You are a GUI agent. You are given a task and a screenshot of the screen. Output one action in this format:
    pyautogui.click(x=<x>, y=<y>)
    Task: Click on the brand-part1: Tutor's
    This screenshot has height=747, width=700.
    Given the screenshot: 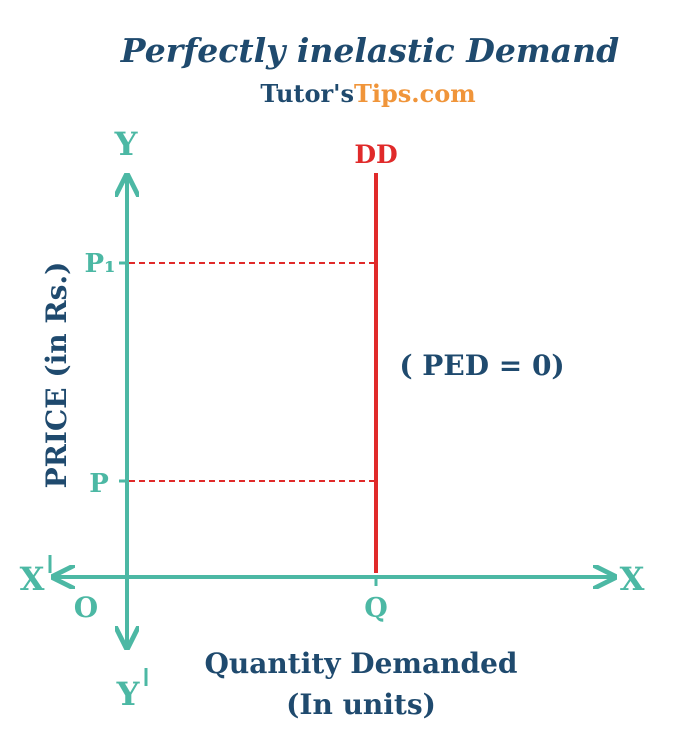 What is the action you would take?
    pyautogui.click(x=307, y=93)
    